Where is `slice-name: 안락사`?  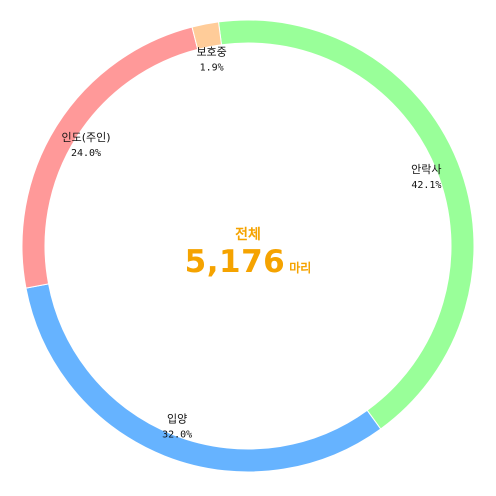
slice-name: 안락사 is located at coordinates (426, 169).